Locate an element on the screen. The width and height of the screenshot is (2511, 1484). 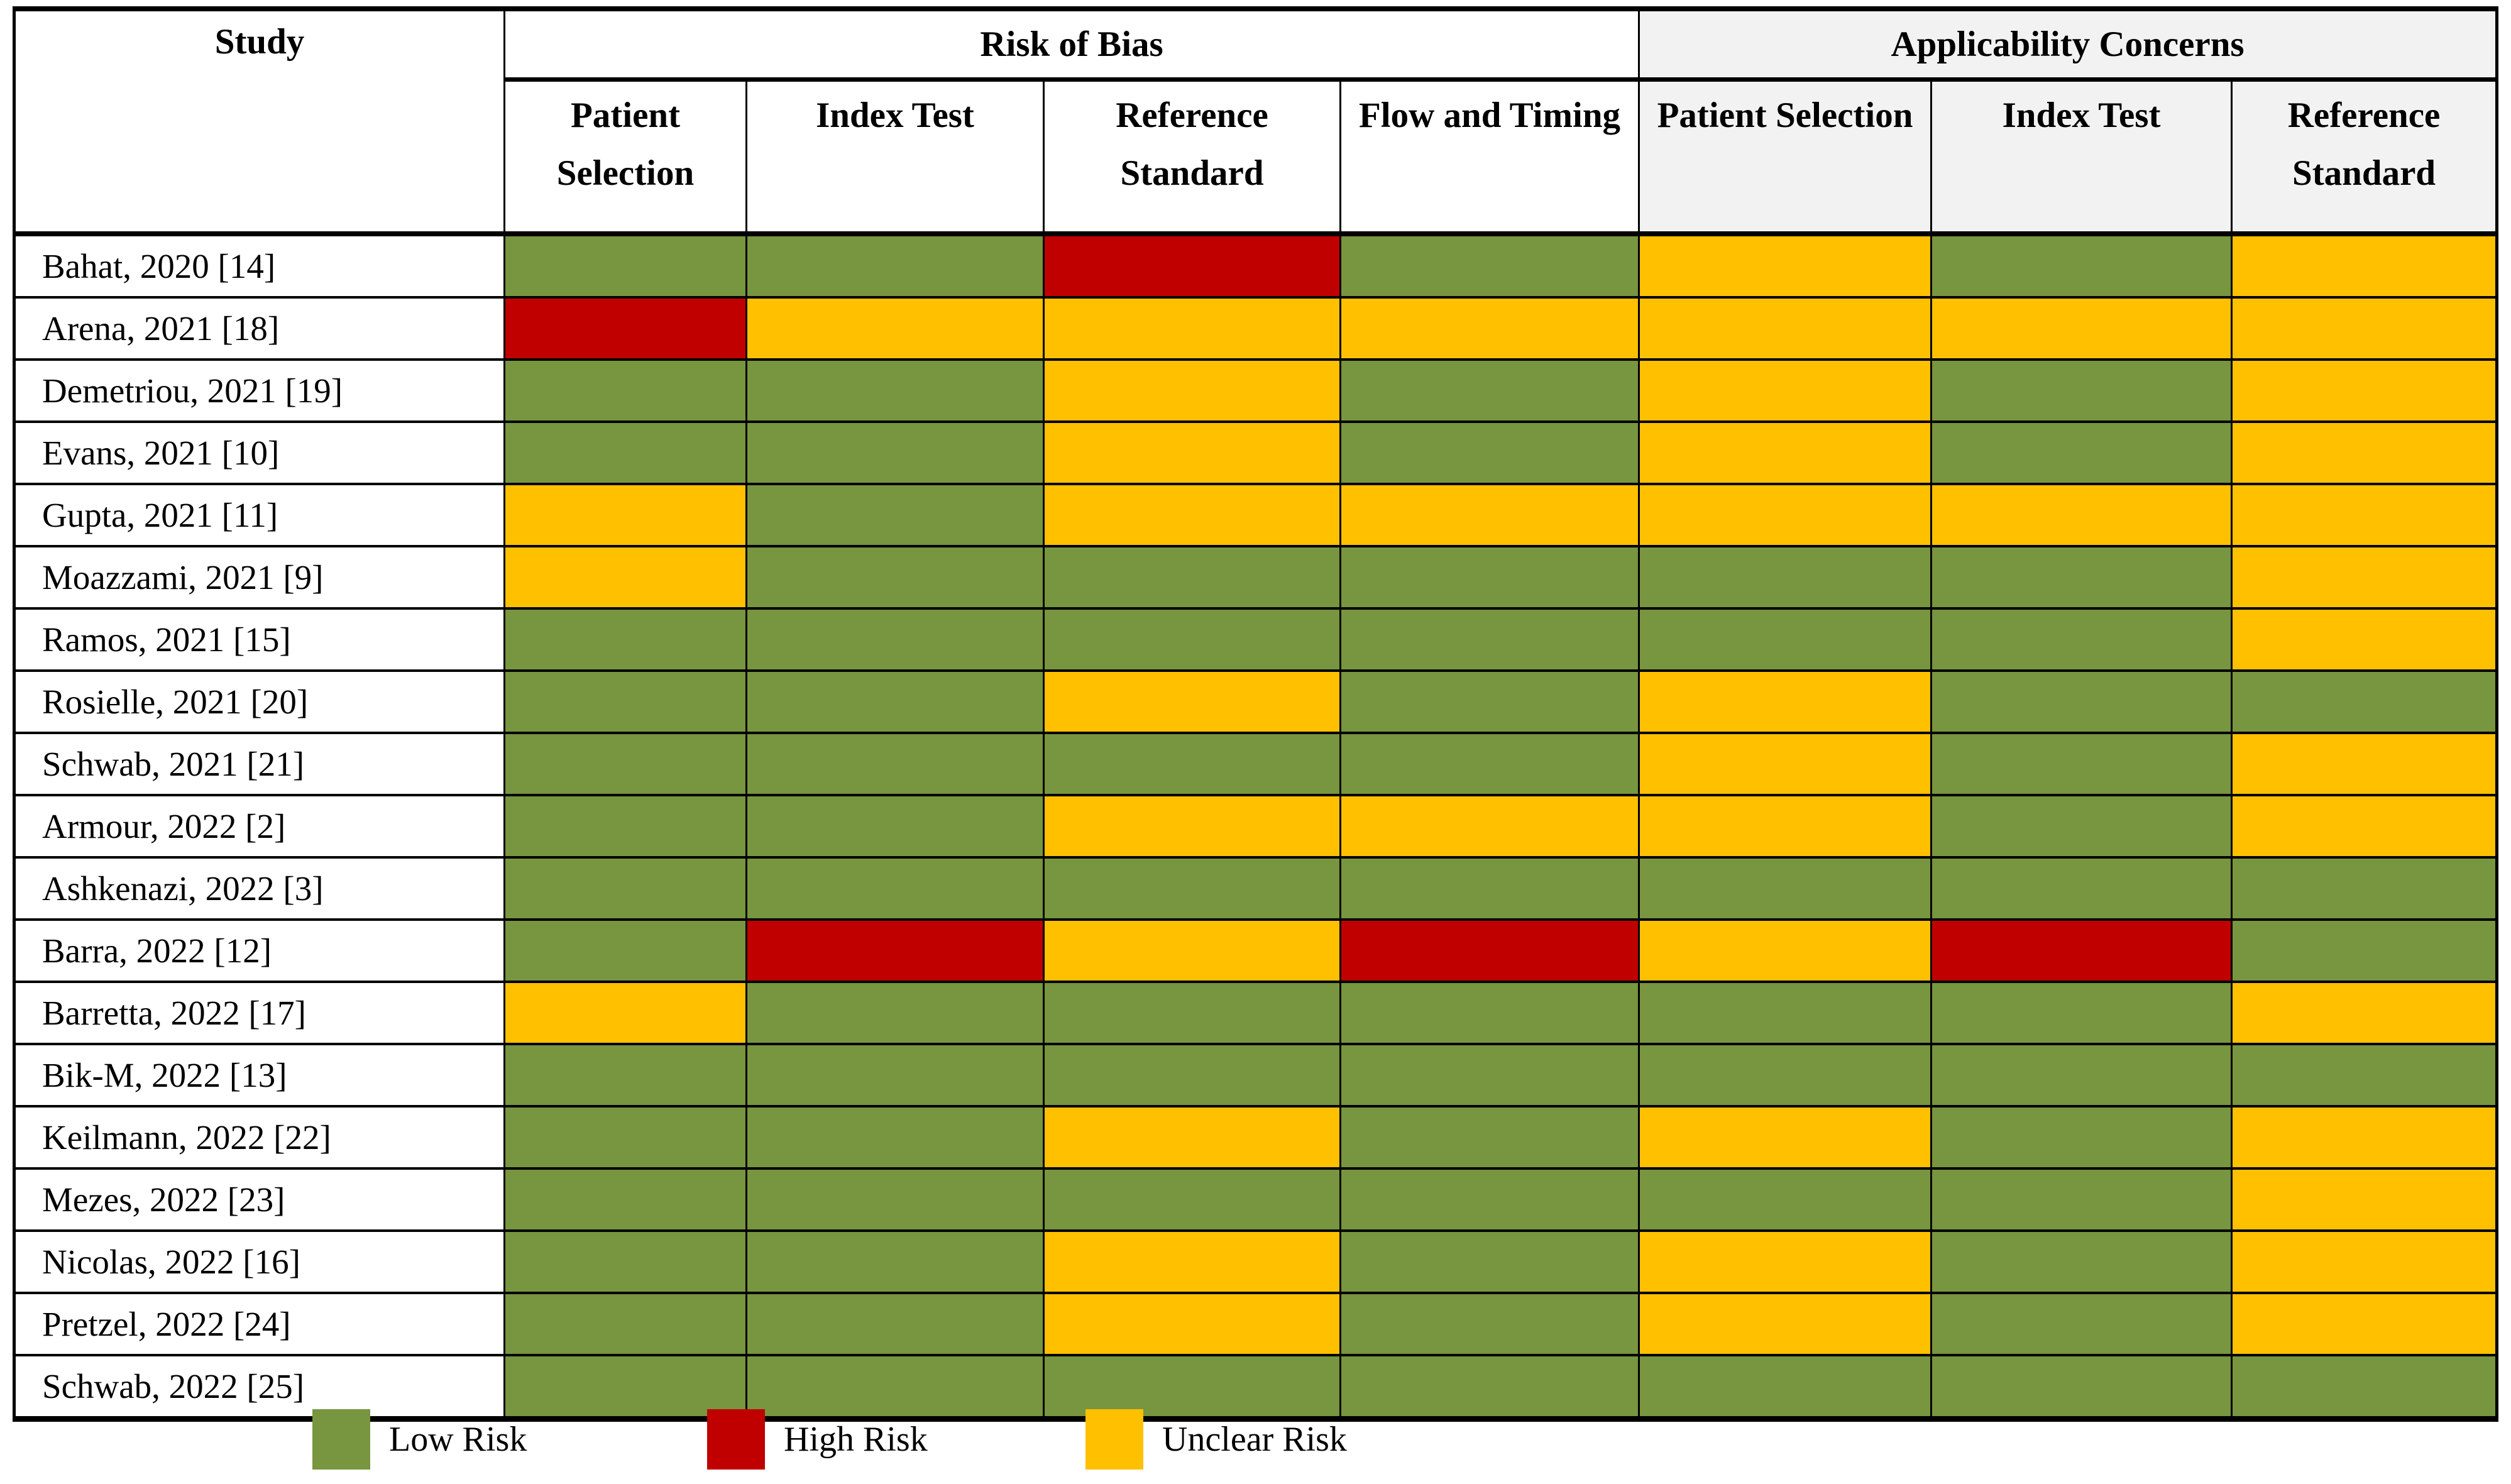
study-name: Demetriou, 2021 [19] is located at coordinates (259, 390).